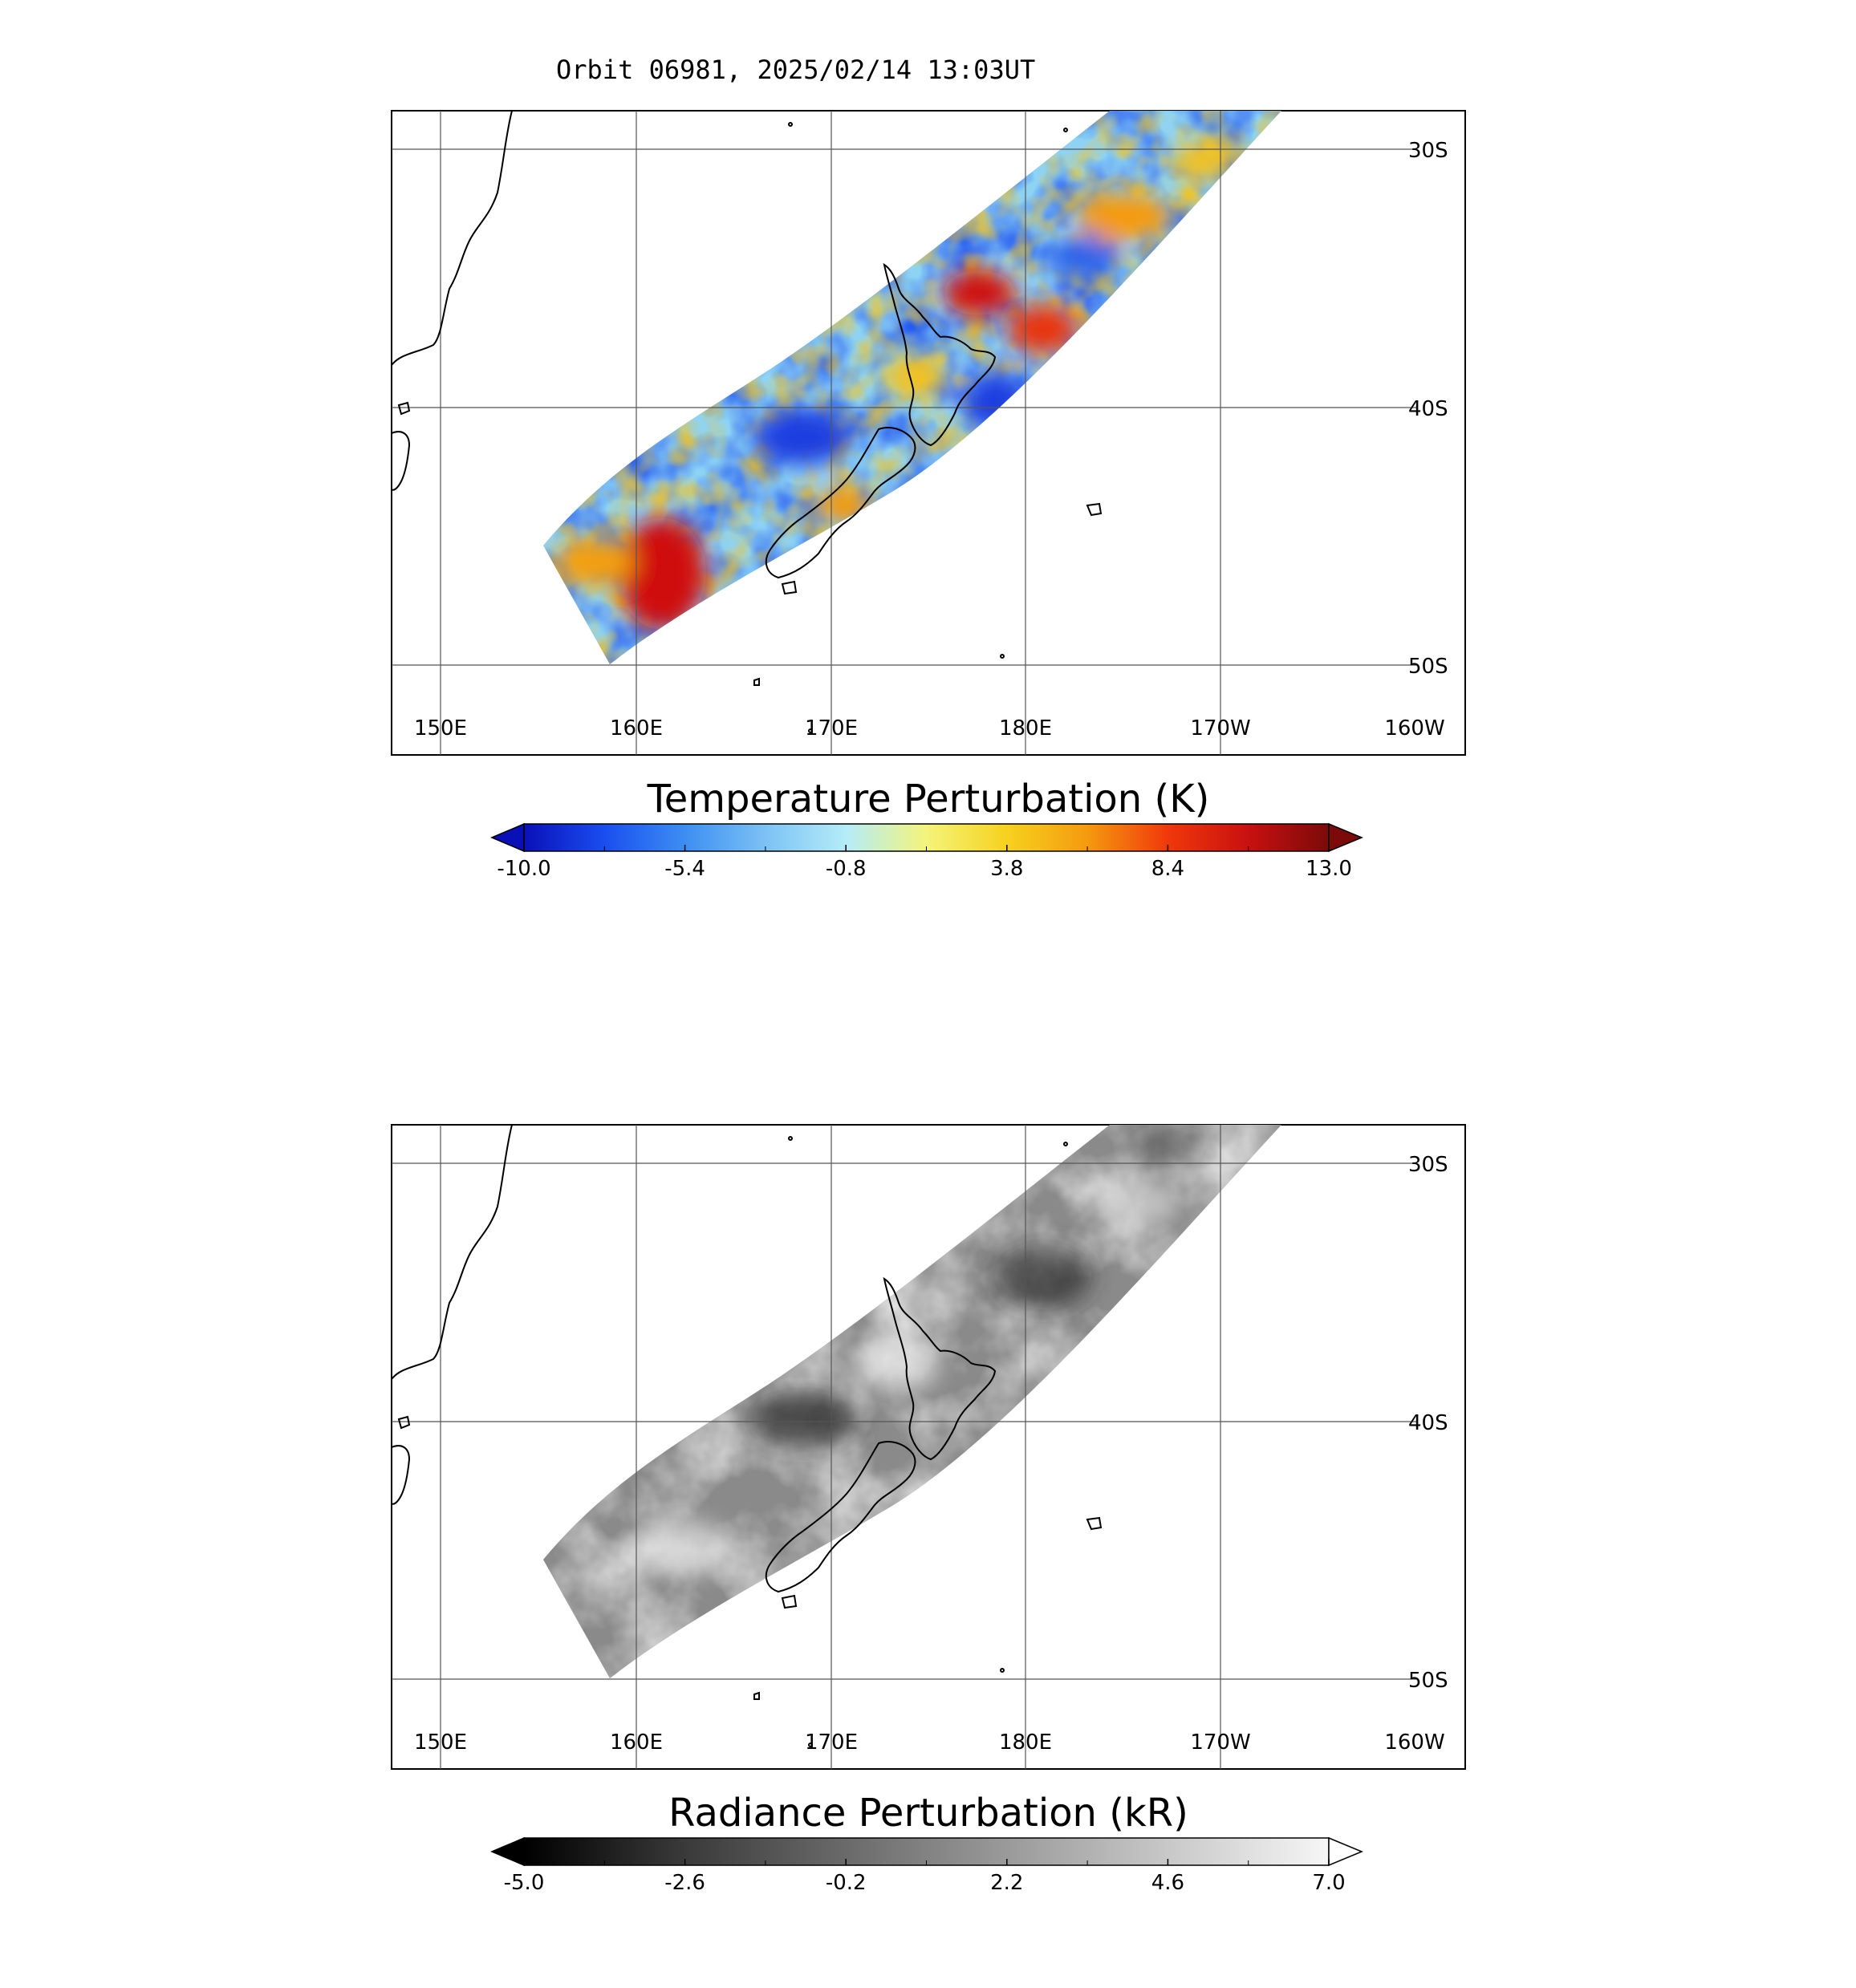 The width and height of the screenshot is (1856, 1988). I want to click on colorbar-tick-label: -10.0, so click(524, 869).